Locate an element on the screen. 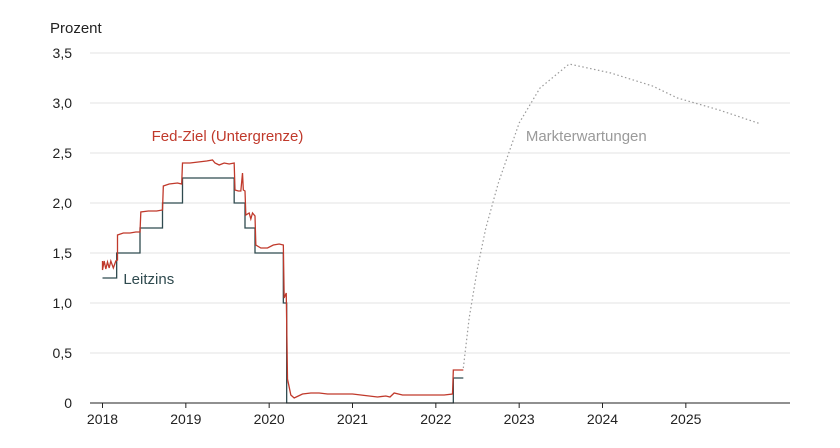 The image size is (840, 448). y-tick-label: 3,0 is located at coordinates (63, 103).